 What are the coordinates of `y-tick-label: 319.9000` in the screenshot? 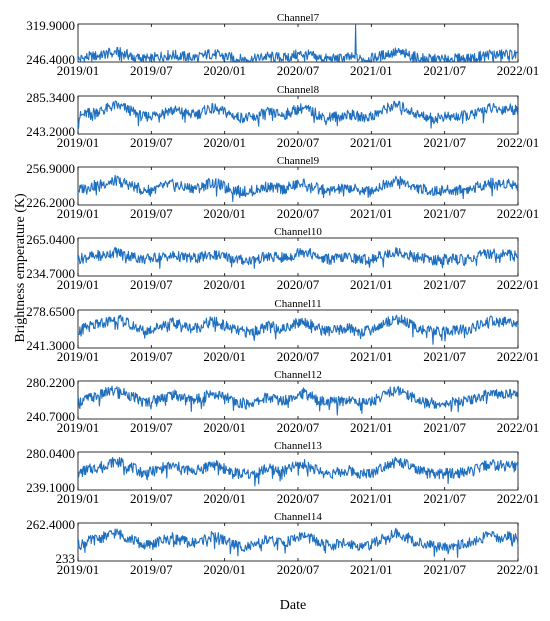 It's located at (50, 25).